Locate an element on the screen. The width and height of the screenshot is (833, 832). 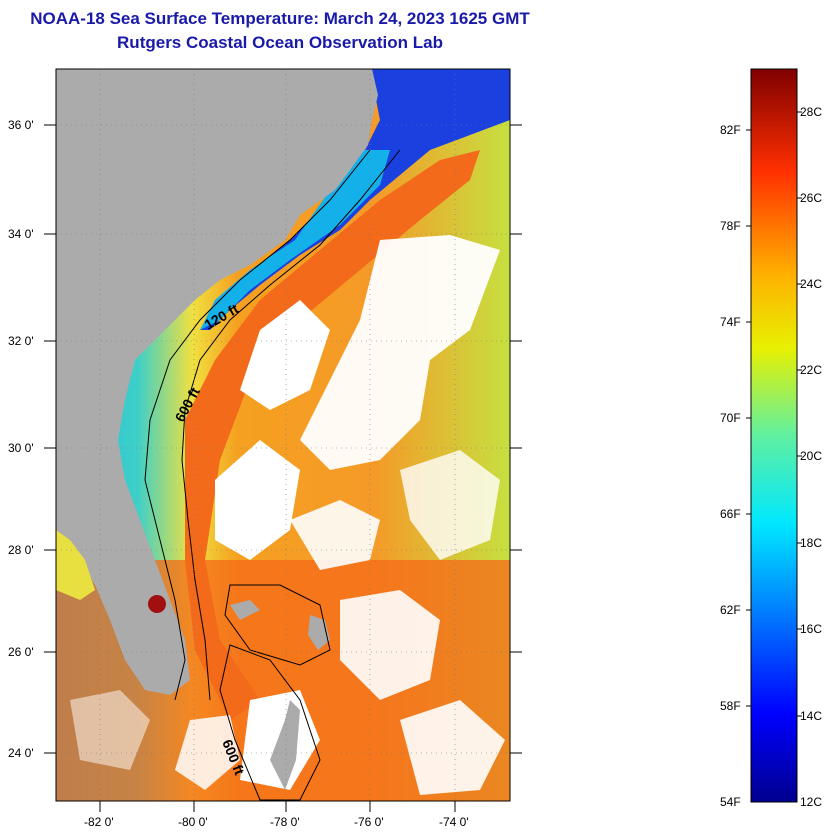
colorbar-c-14: 14C is located at coordinates (811, 716).